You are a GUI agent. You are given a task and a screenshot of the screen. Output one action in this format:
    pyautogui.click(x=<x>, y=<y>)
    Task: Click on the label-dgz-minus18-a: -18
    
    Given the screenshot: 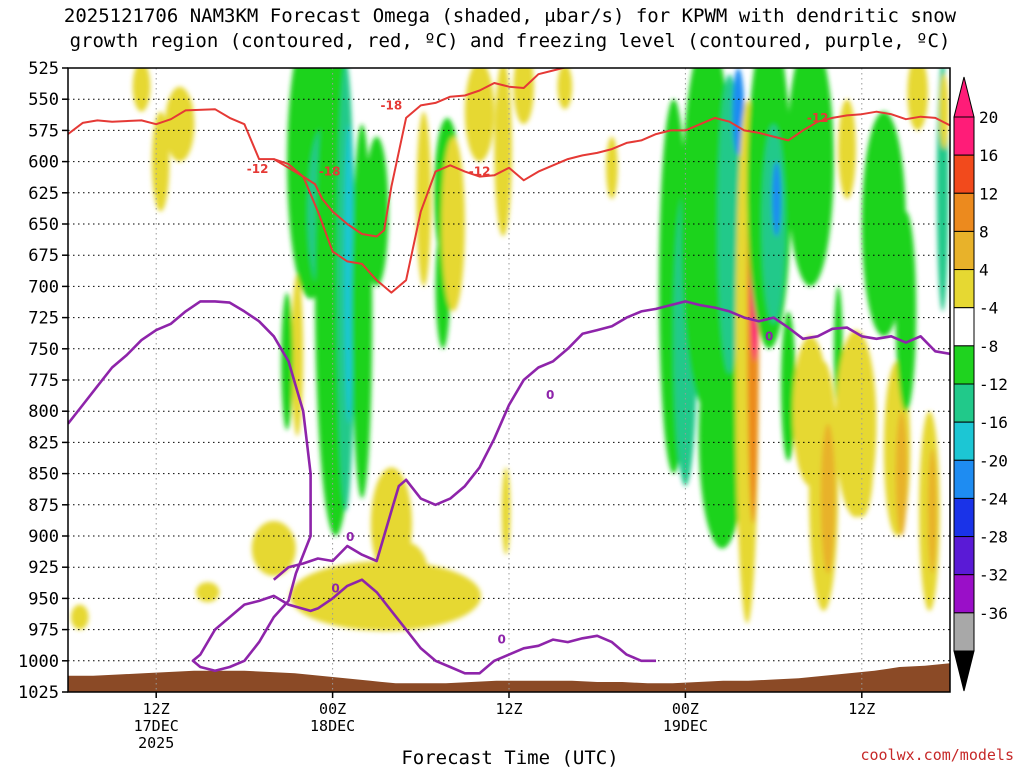 What is the action you would take?
    pyautogui.click(x=392, y=105)
    